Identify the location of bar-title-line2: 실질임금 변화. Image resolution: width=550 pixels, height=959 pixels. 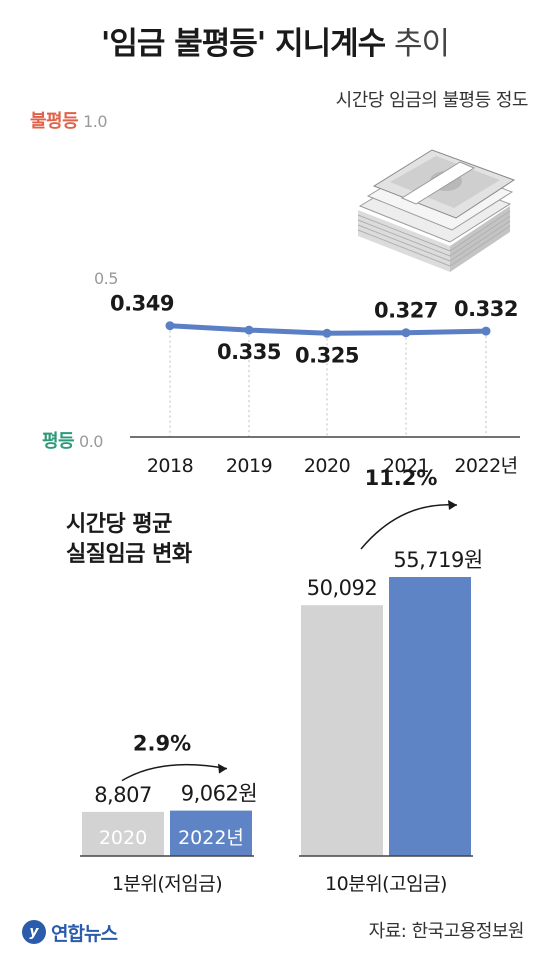
(129, 554).